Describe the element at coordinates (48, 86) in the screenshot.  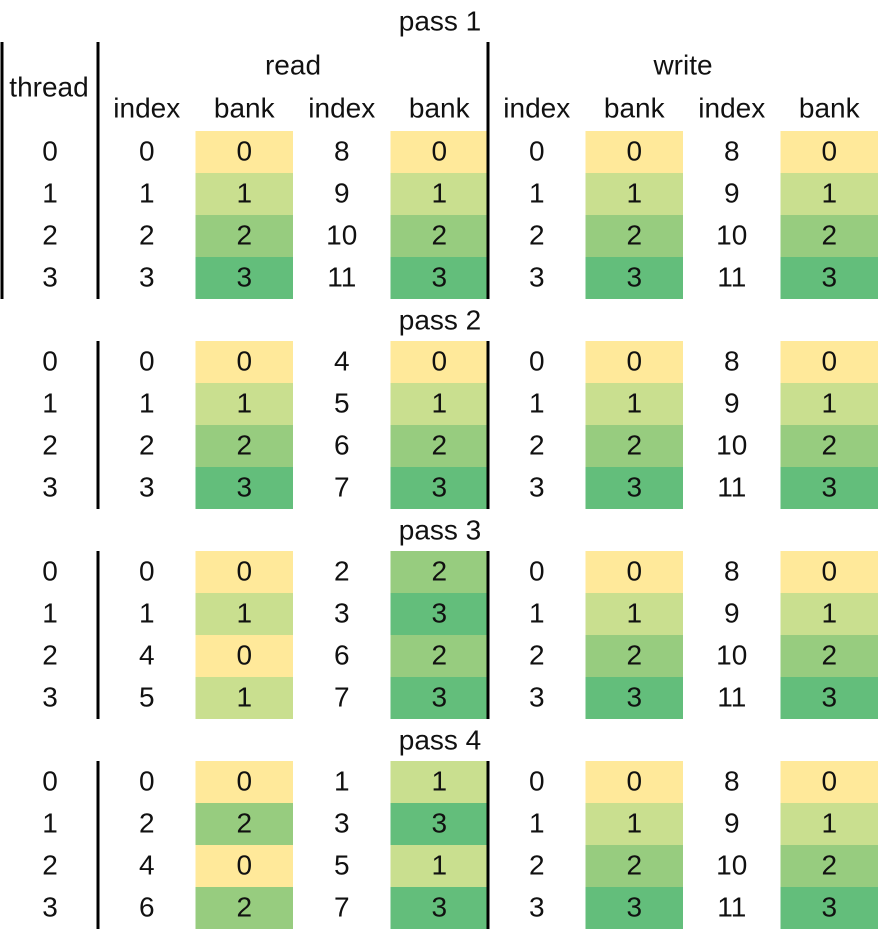
I see `thread-header: thread` at that location.